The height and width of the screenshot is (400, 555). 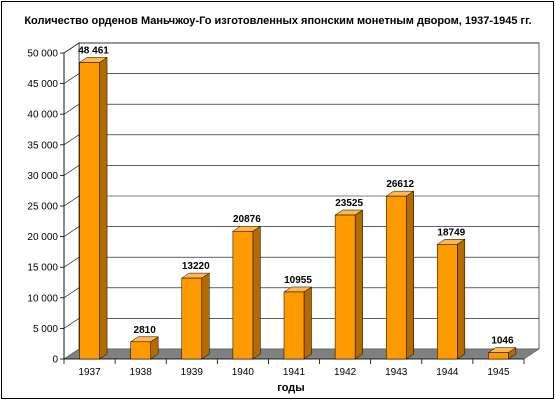 I want to click on data-label: 10955, so click(x=298, y=280).